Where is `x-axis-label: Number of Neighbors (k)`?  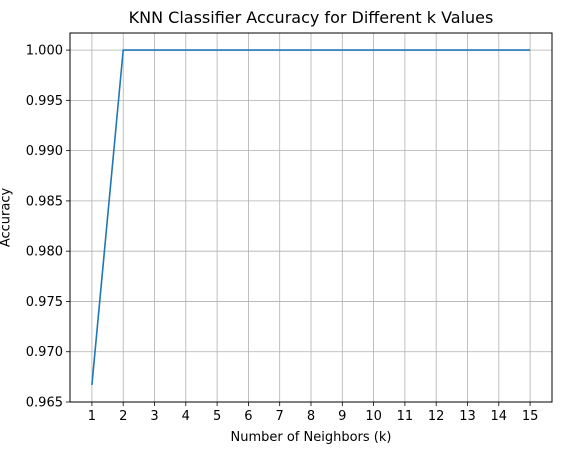 x-axis-label: Number of Neighbors (k) is located at coordinates (311, 437).